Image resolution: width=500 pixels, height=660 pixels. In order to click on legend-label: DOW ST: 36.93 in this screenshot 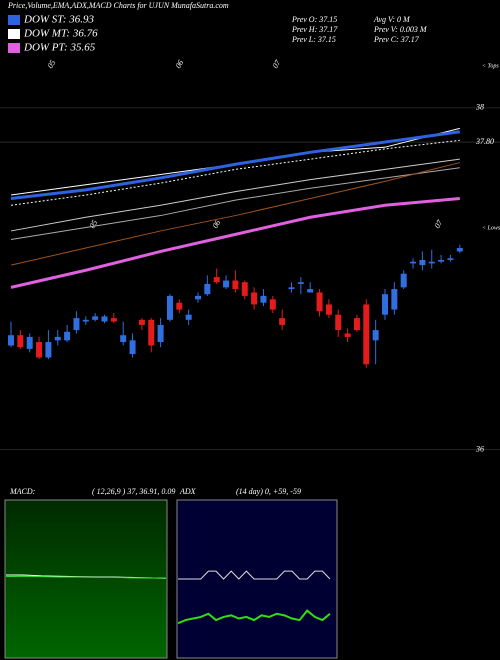, I will do `click(58, 20)`.